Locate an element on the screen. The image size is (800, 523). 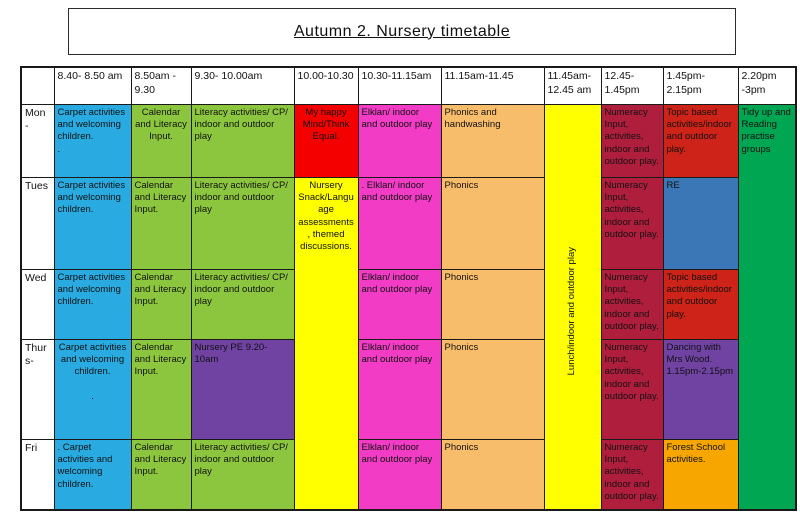
cell-lunch-merged: Lunch/indoor and outdoor play is located at coordinates (572, 307).